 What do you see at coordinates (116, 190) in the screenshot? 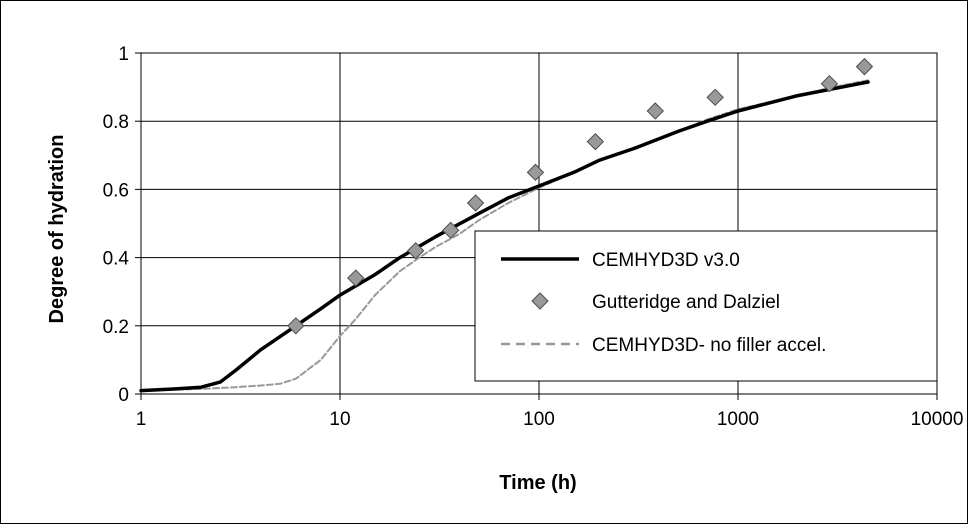
I see `y-tick-label: 0.6` at bounding box center [116, 190].